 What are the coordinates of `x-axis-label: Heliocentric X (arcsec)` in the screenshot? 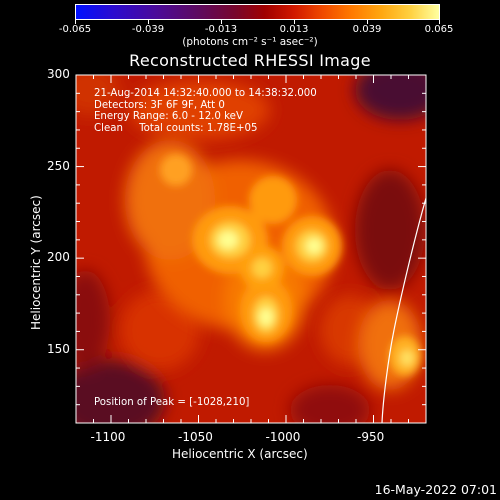 It's located at (240, 454).